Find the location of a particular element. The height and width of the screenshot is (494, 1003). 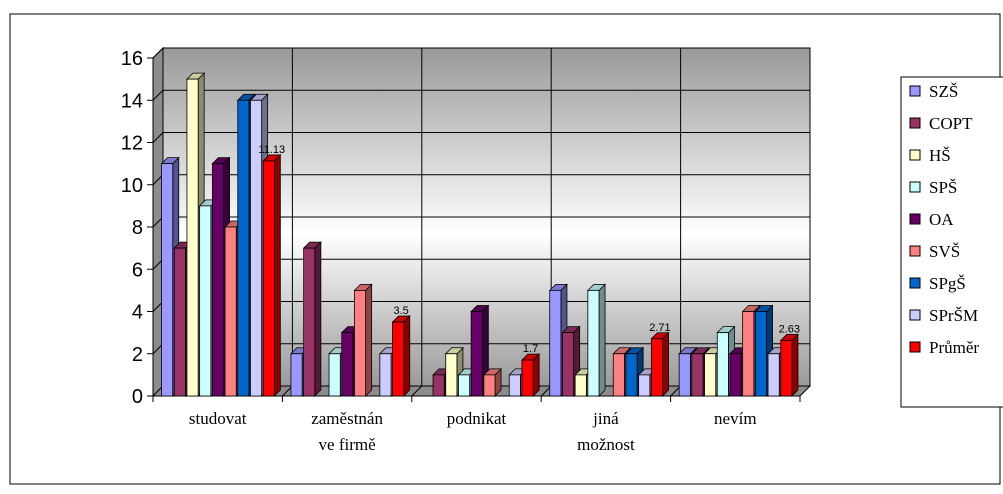

legend-label: SPŠ is located at coordinates (943, 187).